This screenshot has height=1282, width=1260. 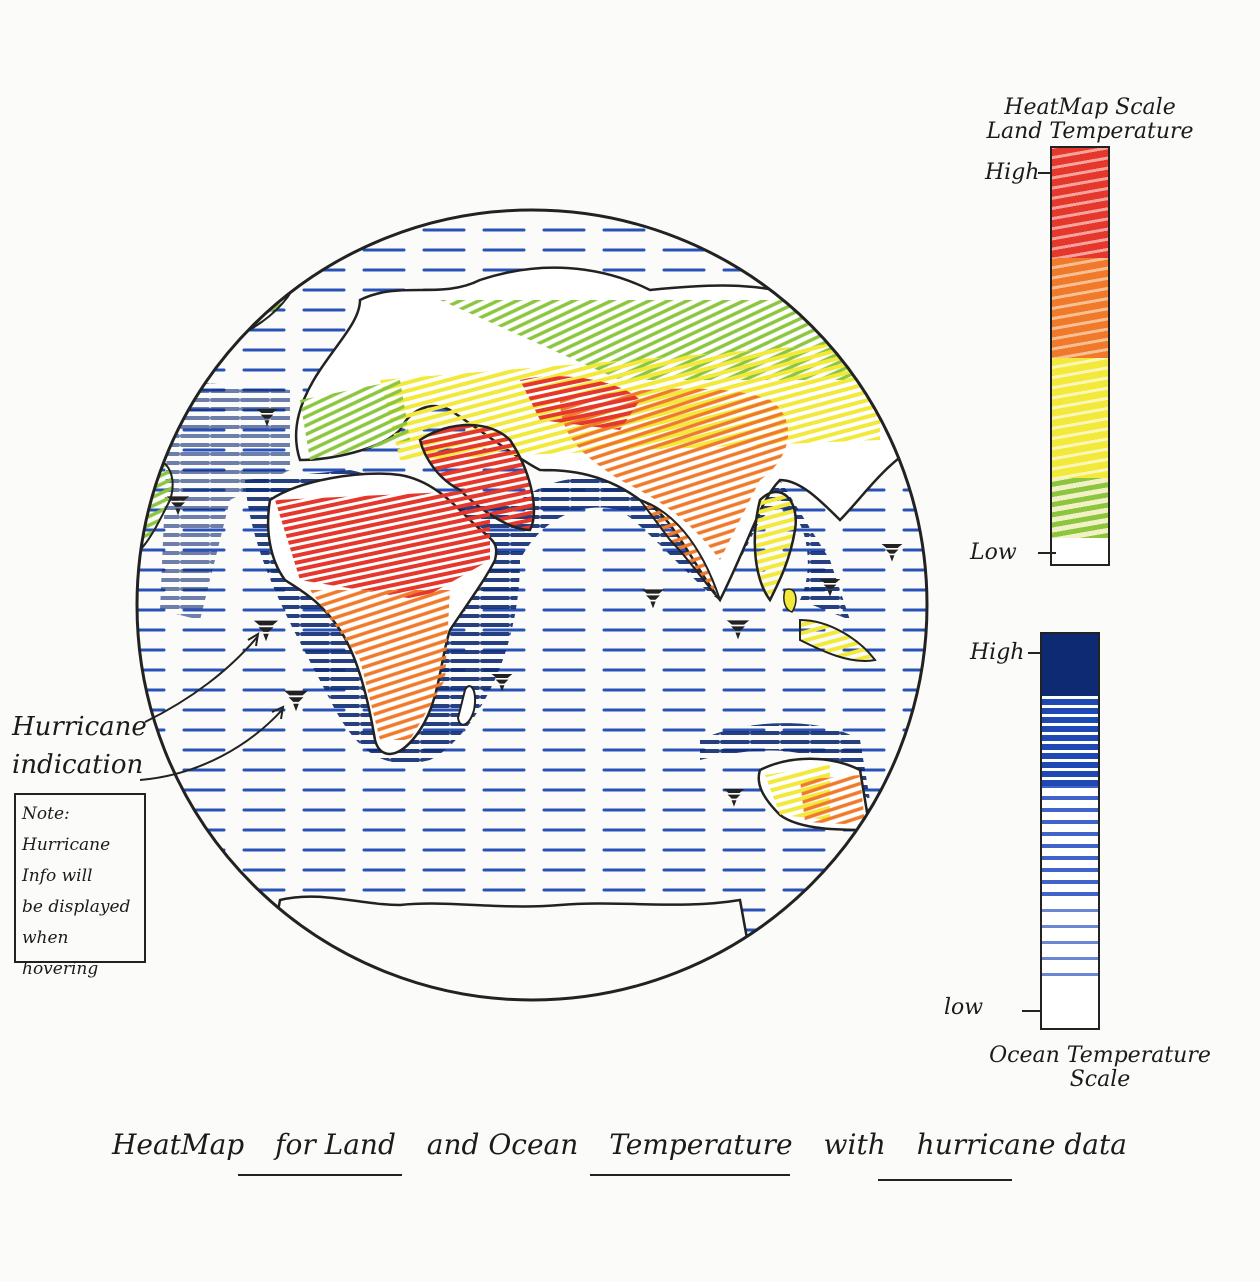 I want to click on land-high-label: High, so click(x=1012, y=172).